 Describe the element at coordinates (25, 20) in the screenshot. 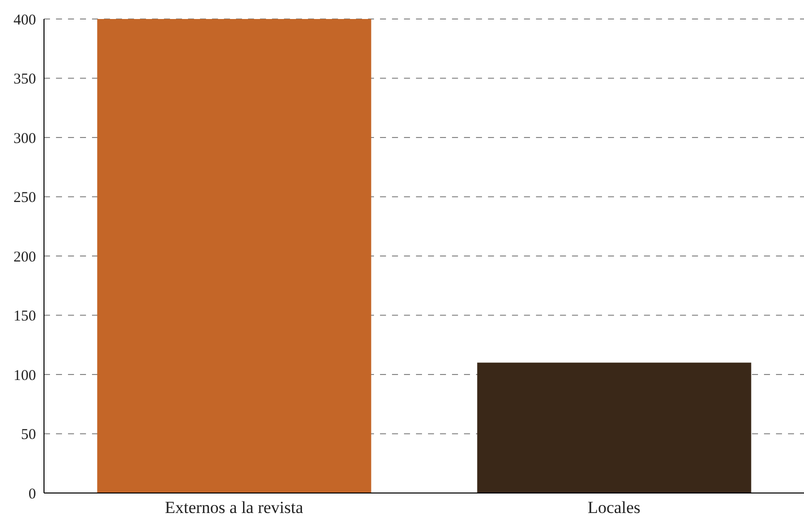

I see `y-tick-label: 400` at that location.